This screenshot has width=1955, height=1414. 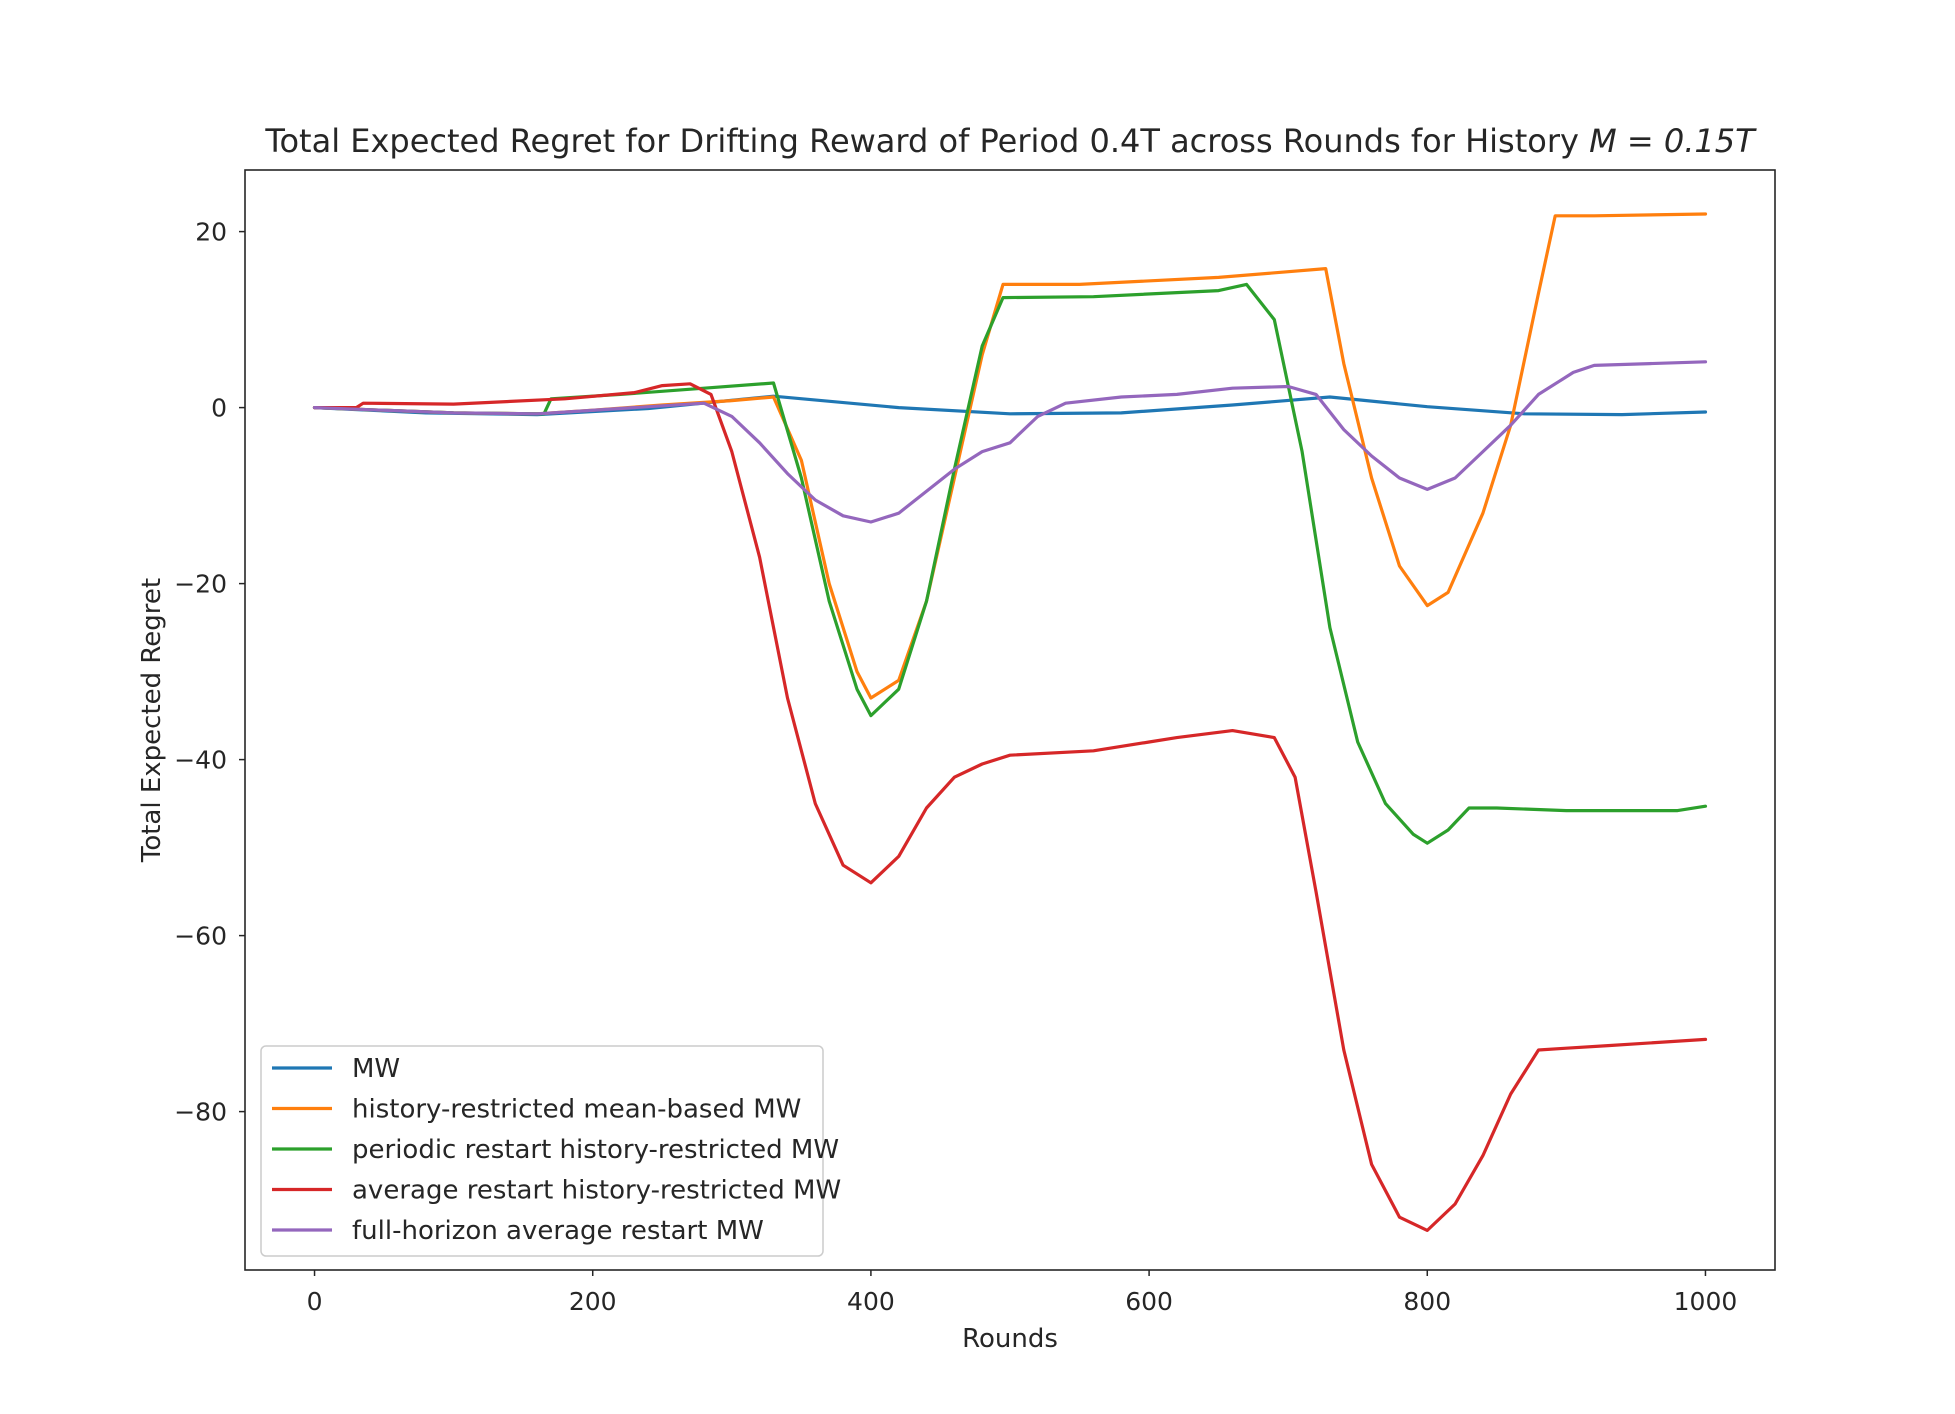 I want to click on y-tick-label: −60, so click(x=200, y=936).